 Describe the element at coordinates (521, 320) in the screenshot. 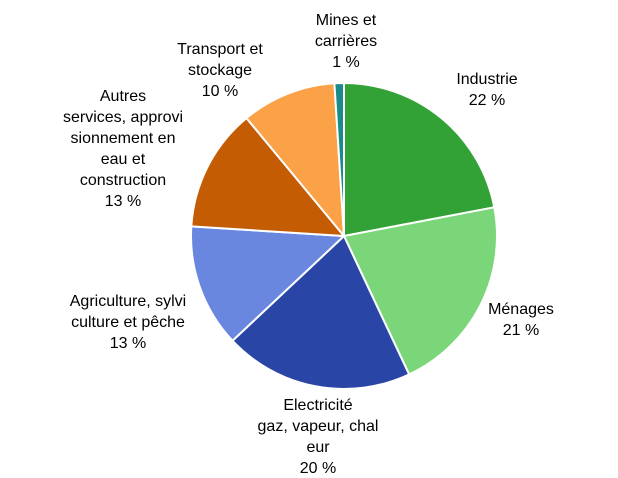

I see `slice-label: Ménages 21 %` at that location.